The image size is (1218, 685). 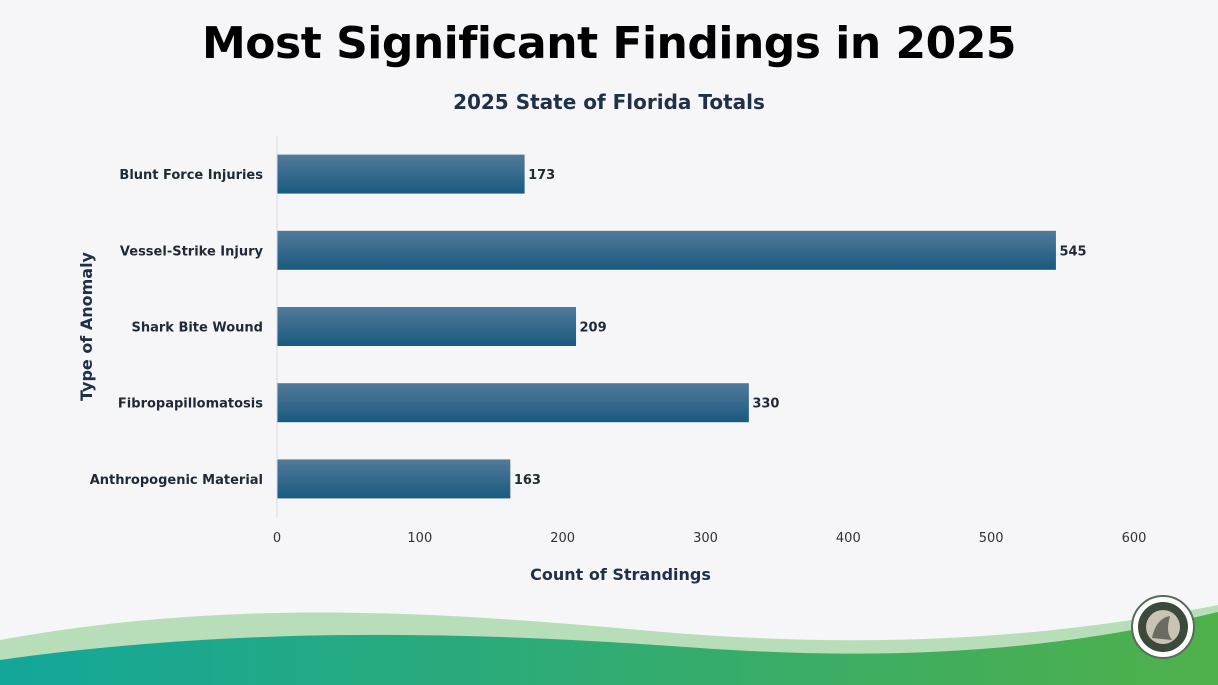 What do you see at coordinates (609, 43) in the screenshot?
I see `slide-title: Most Significant Findings in 2025` at bounding box center [609, 43].